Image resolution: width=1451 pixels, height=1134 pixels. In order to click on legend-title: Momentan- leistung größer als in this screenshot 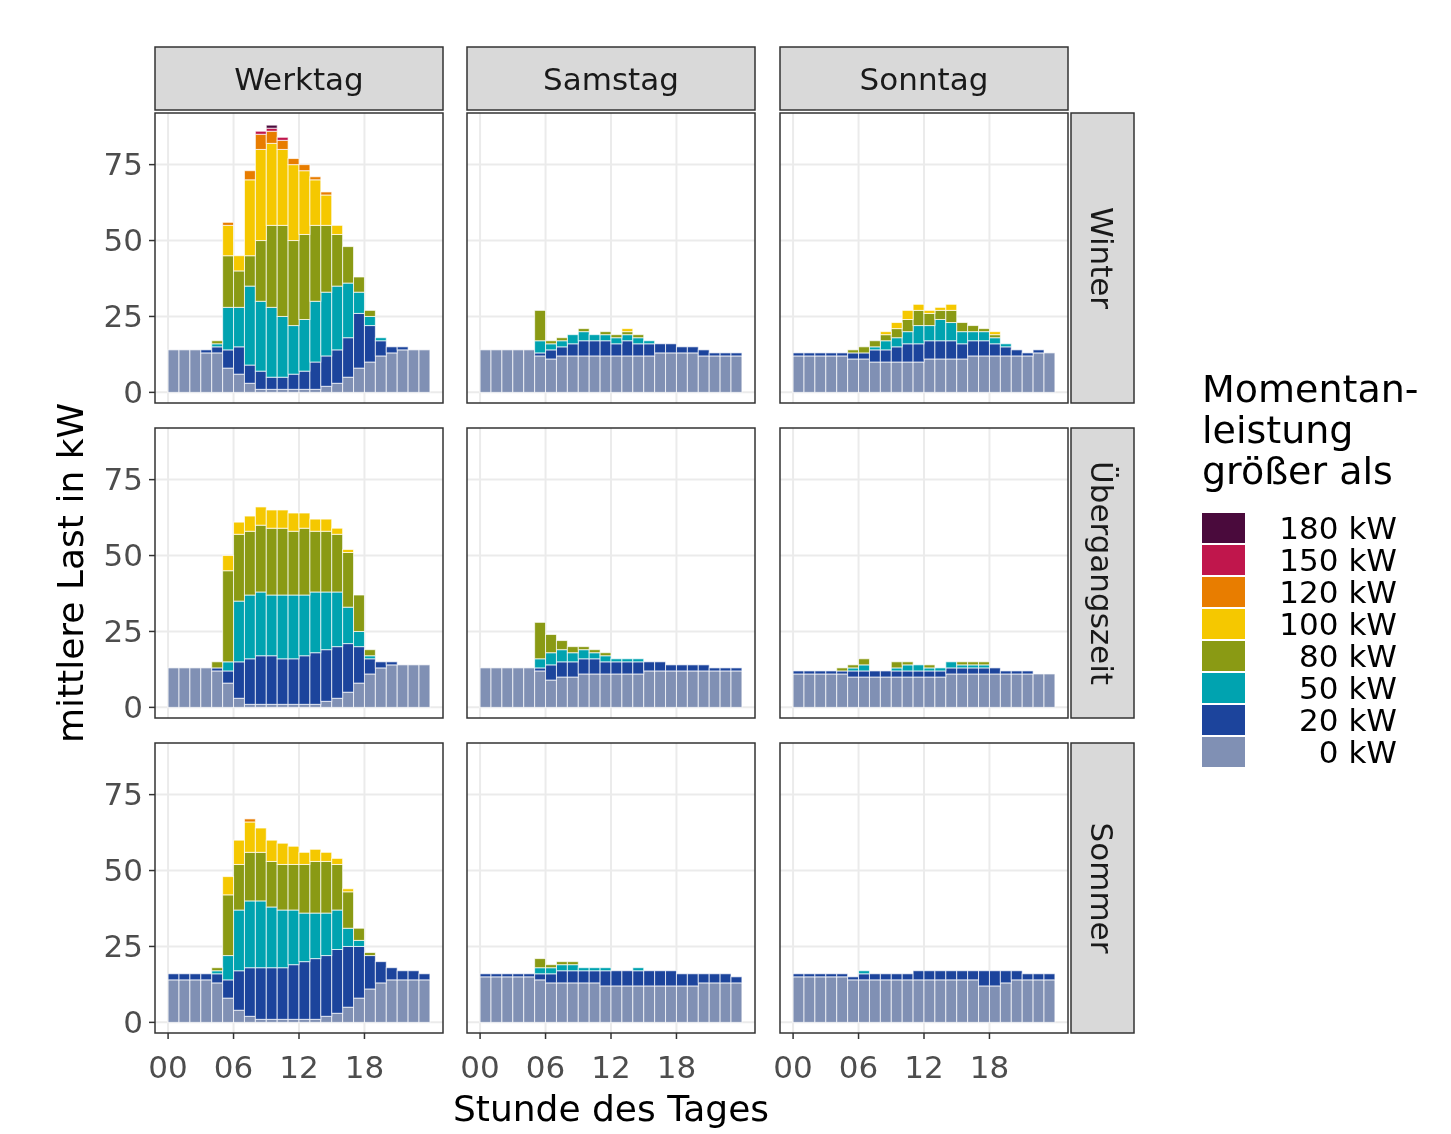, I will do `click(1310, 430)`.